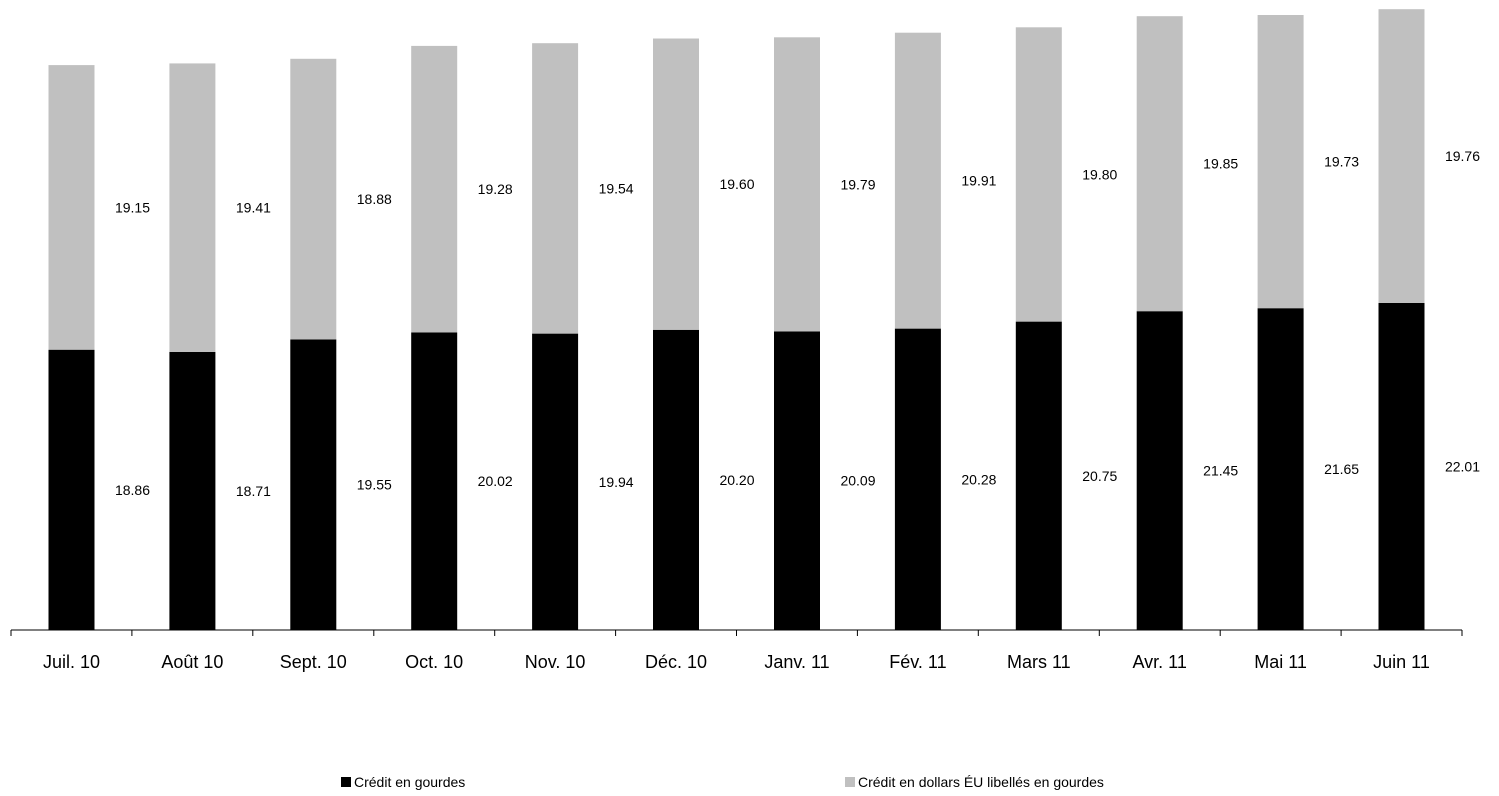  Describe the element at coordinates (1401, 662) in the screenshot. I see `x-tick-label: Juin 11` at that location.